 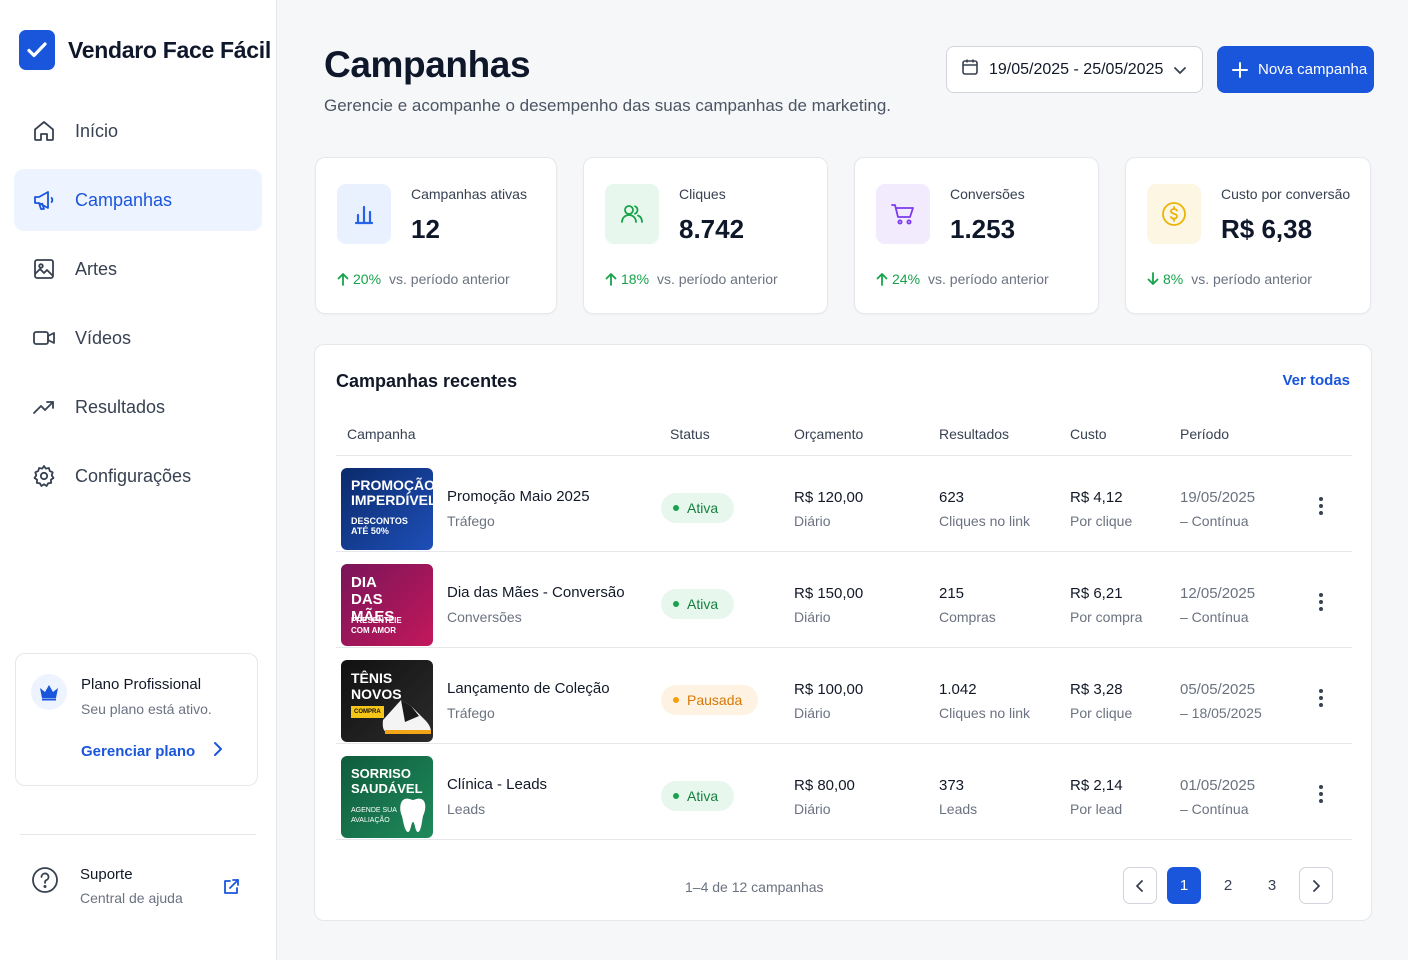 I want to click on page-button-3: 3, so click(x=1272, y=885).